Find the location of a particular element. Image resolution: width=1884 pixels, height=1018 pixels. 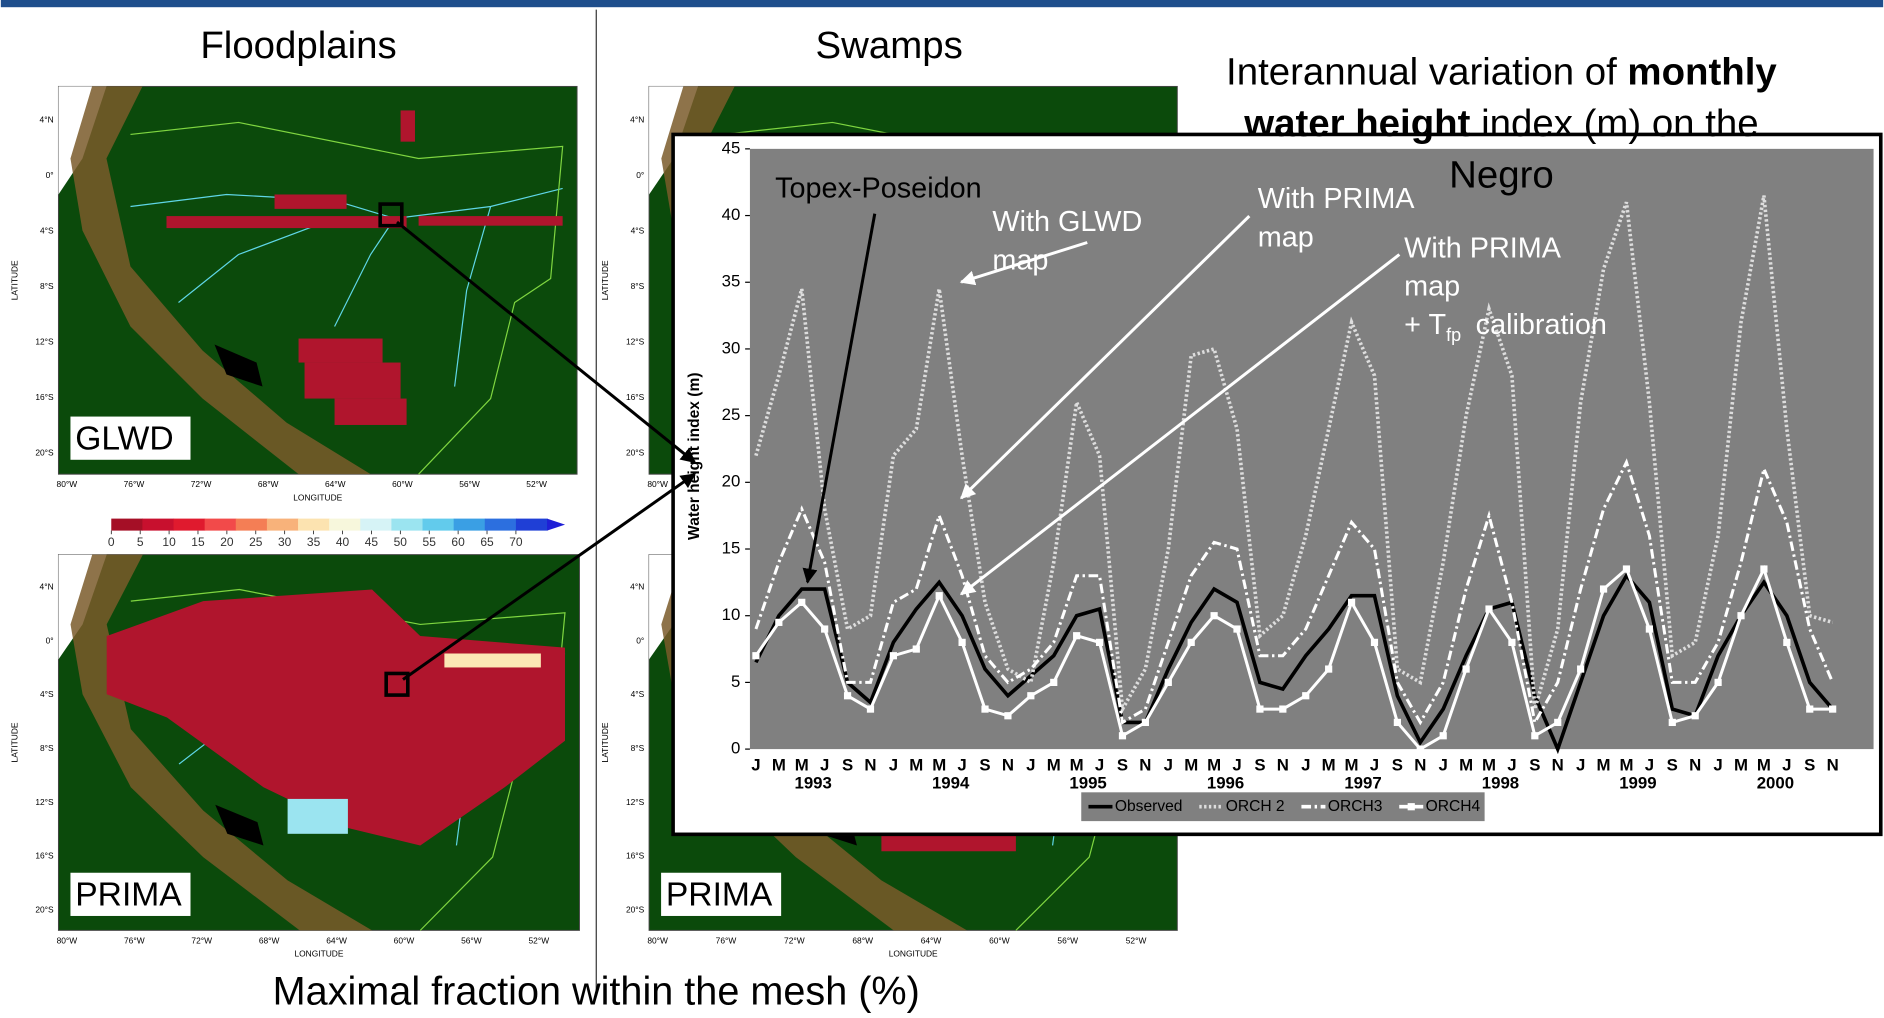

footer: Maximal fraction within the mesh (%) is located at coordinates (596, 991).